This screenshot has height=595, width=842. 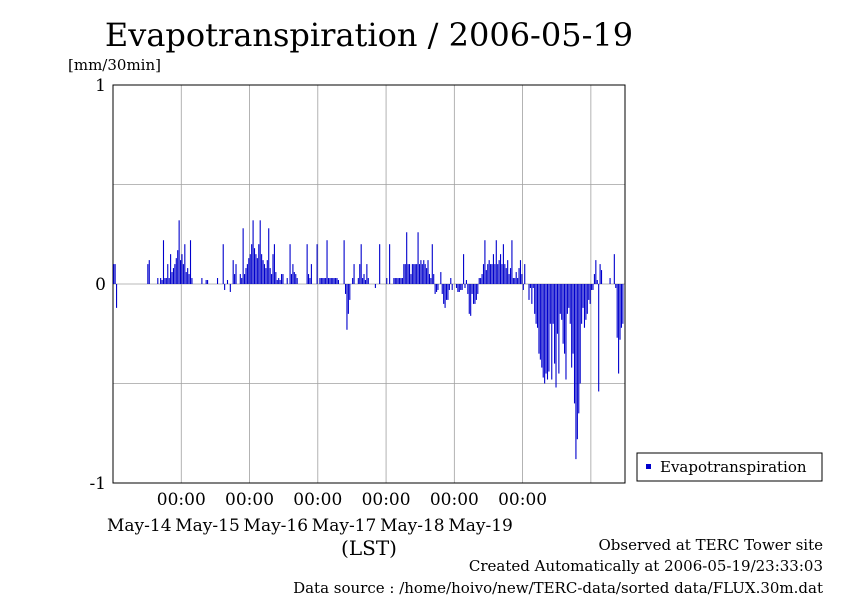 What do you see at coordinates (412, 526) in the screenshot?
I see `x-tick-date-label: May-18` at bounding box center [412, 526].